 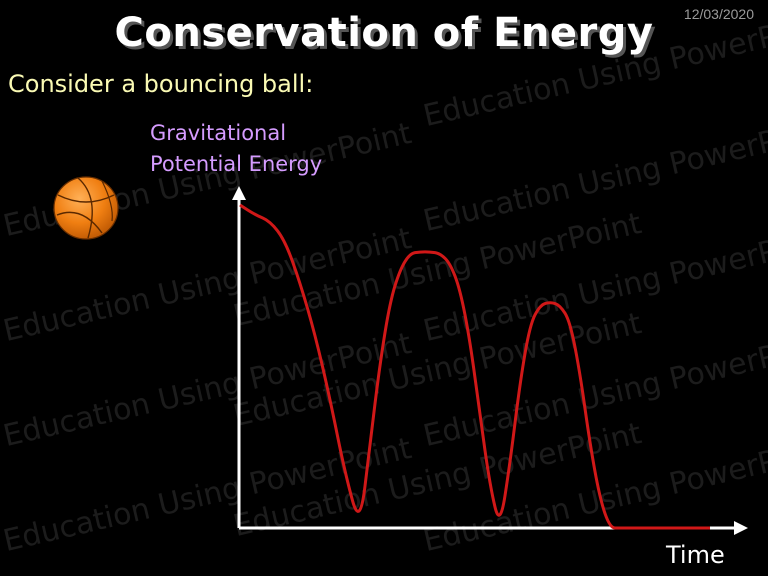 What do you see at coordinates (236, 164) in the screenshot?
I see `y-axis-label-line-2: Potential Energy` at bounding box center [236, 164].